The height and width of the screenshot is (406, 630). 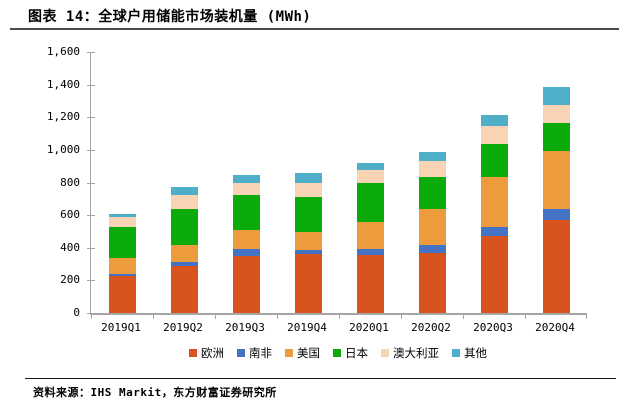 I want to click on legend-item-south-africa: 南非, so click(x=254, y=353).